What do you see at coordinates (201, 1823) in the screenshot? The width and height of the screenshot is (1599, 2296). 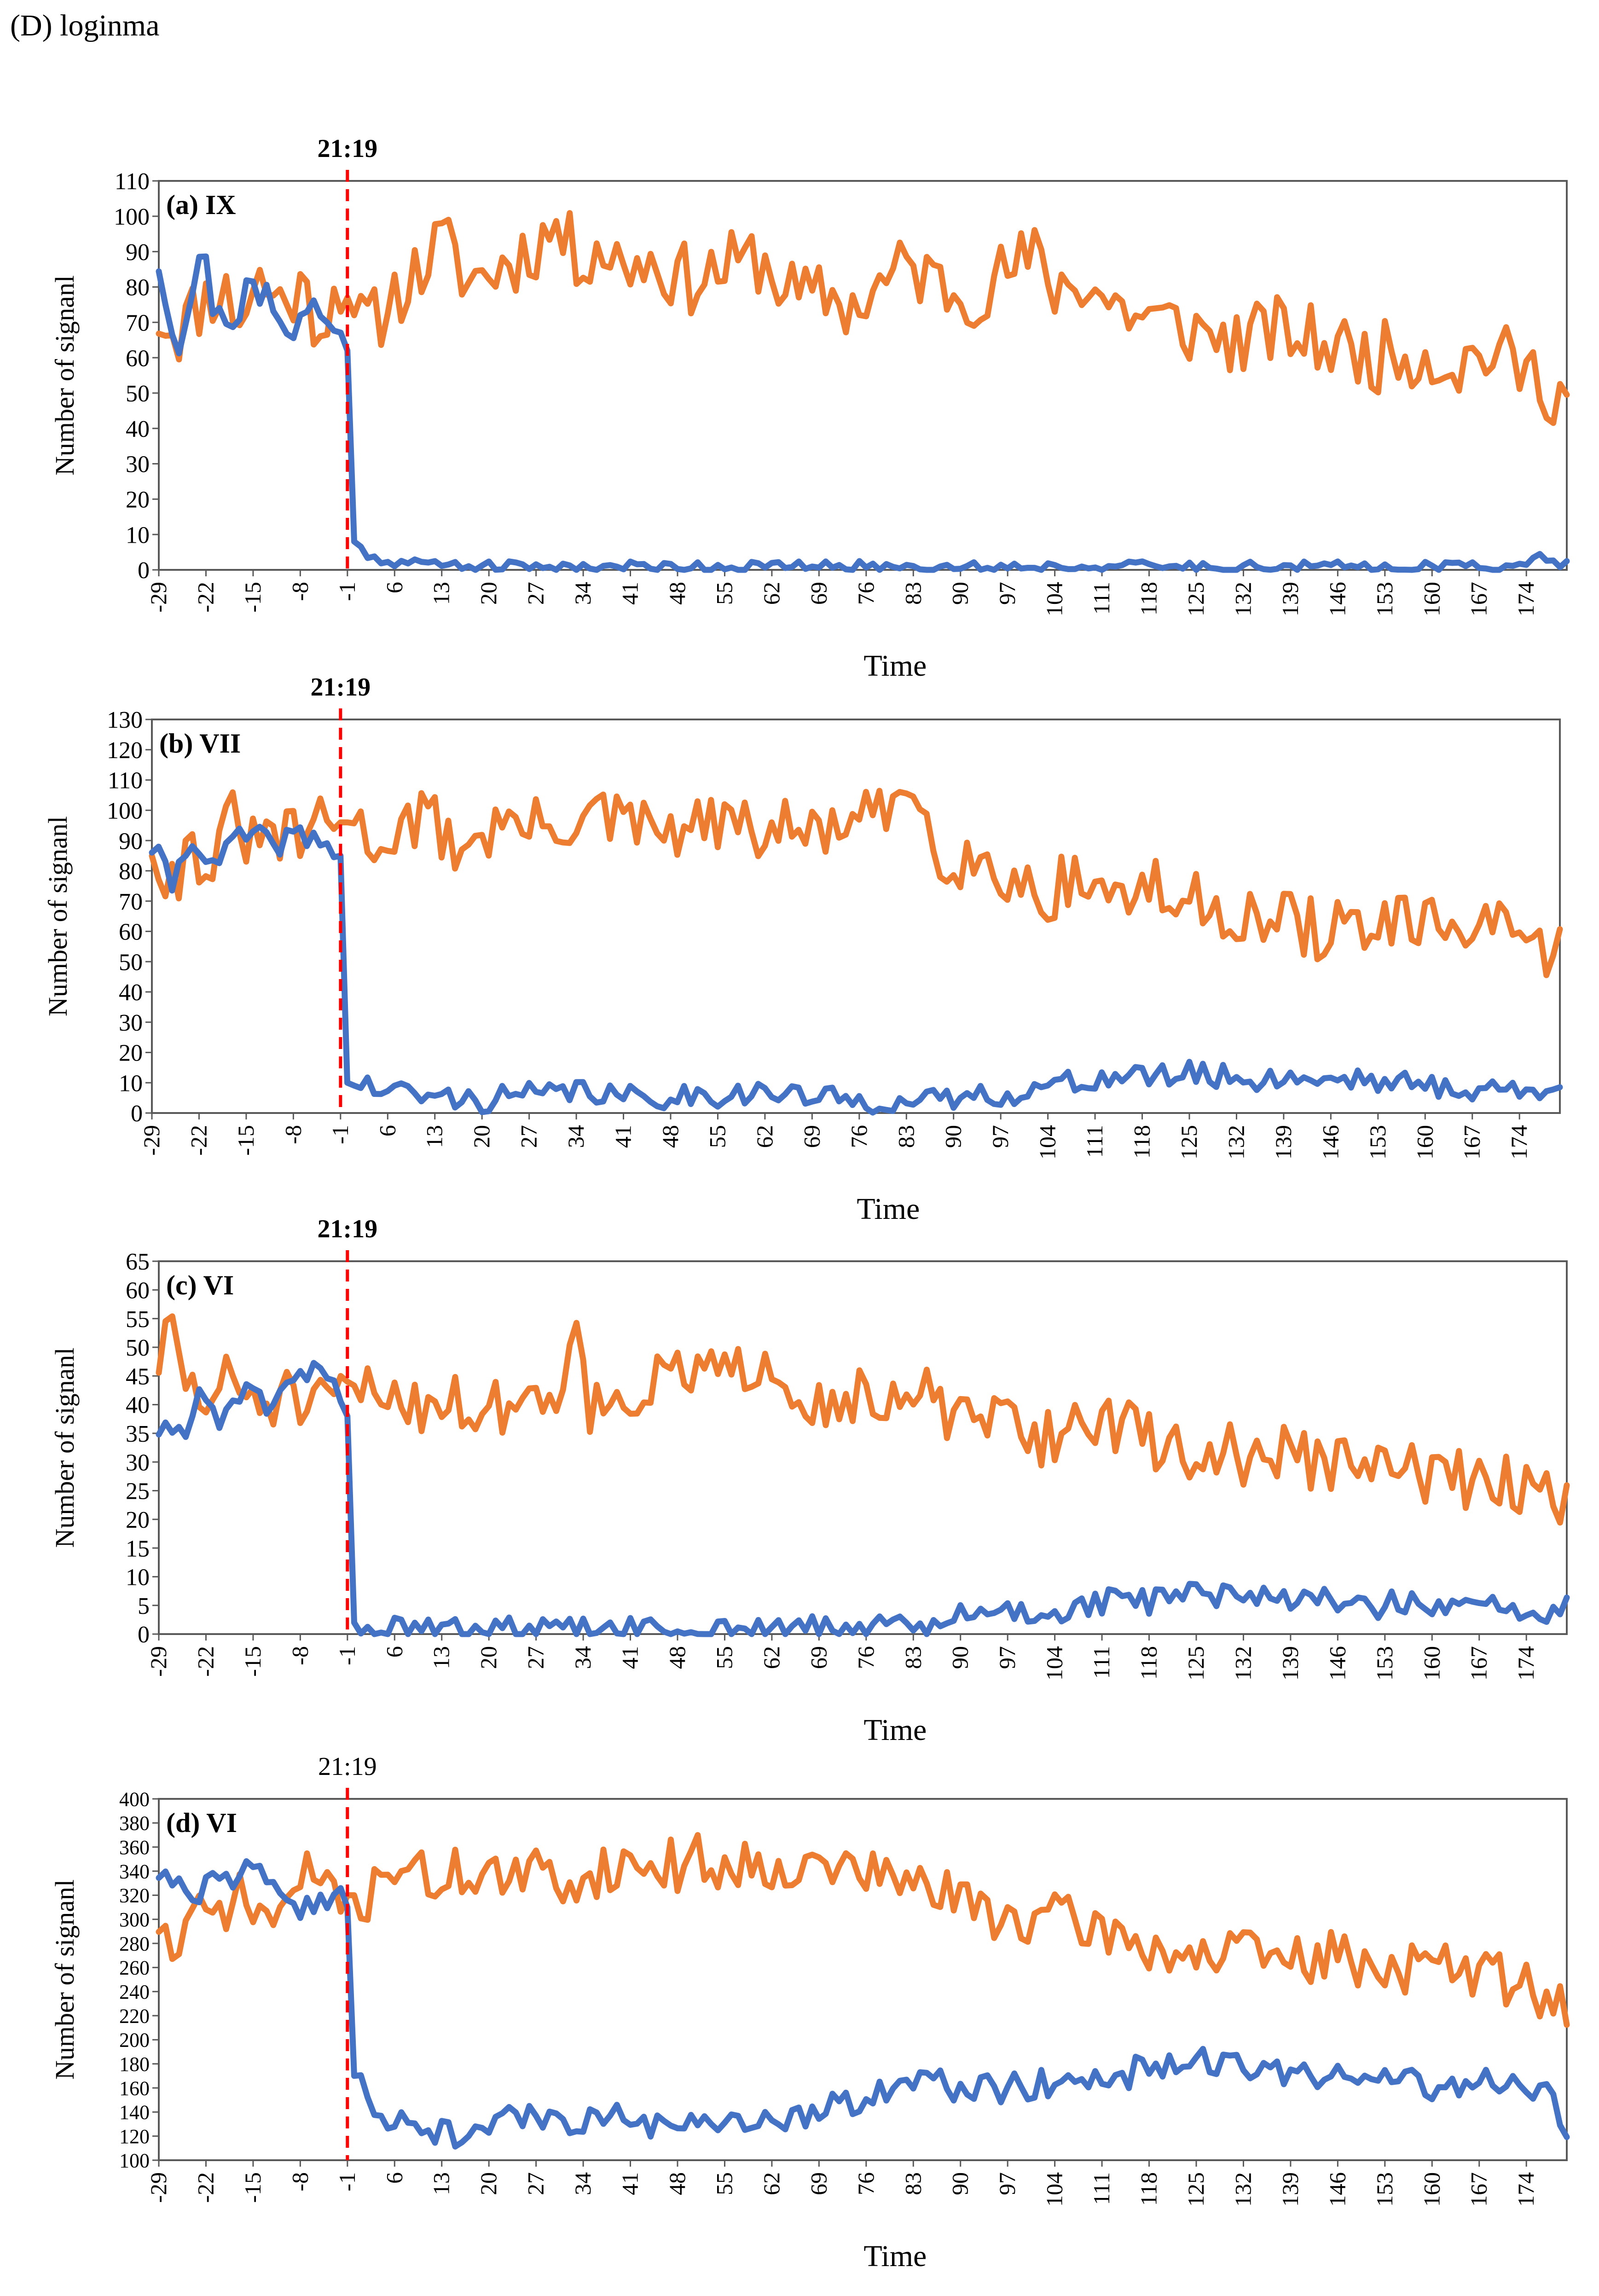 I see `panel-4-panel-label: (d) VI` at bounding box center [201, 1823].